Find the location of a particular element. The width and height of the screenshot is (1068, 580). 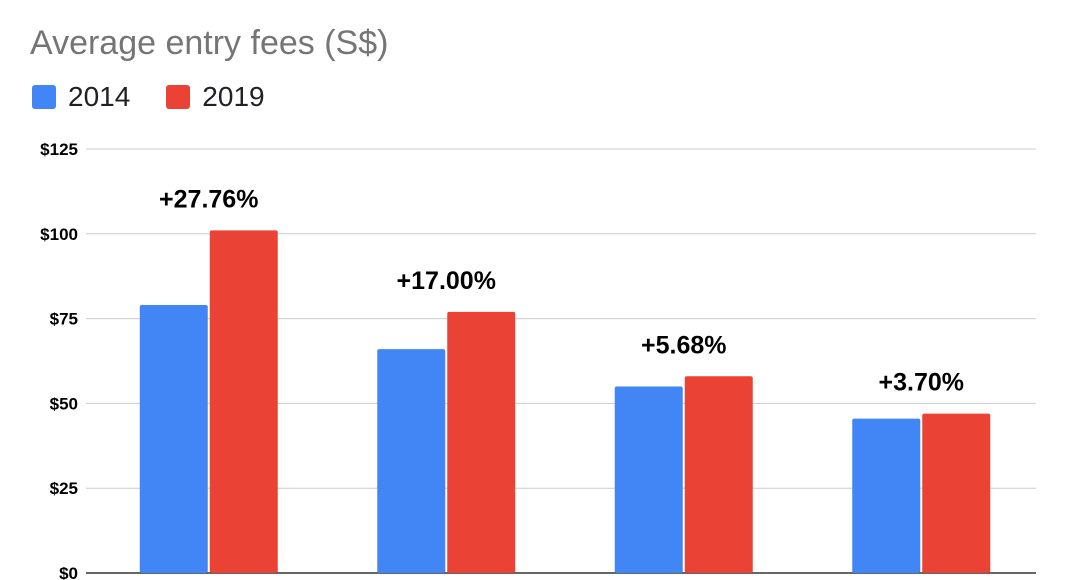

y-tick-label: $100 is located at coordinates (59, 234).